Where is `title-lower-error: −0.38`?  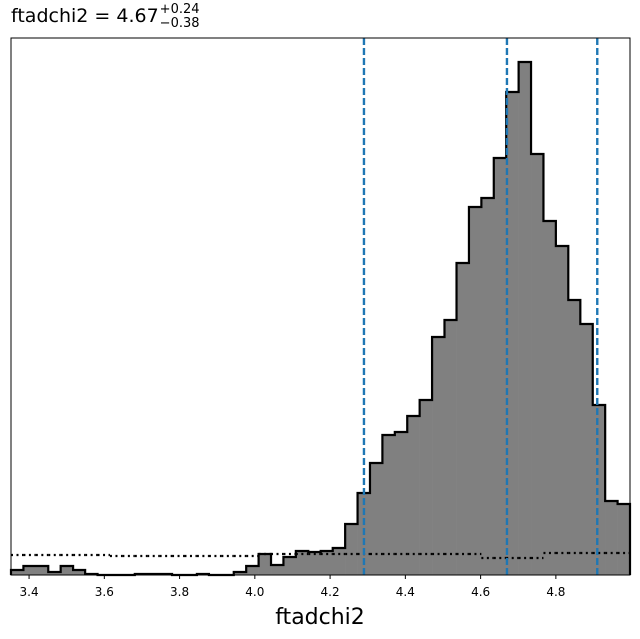
title-lower-error: −0.38 is located at coordinates (180, 23).